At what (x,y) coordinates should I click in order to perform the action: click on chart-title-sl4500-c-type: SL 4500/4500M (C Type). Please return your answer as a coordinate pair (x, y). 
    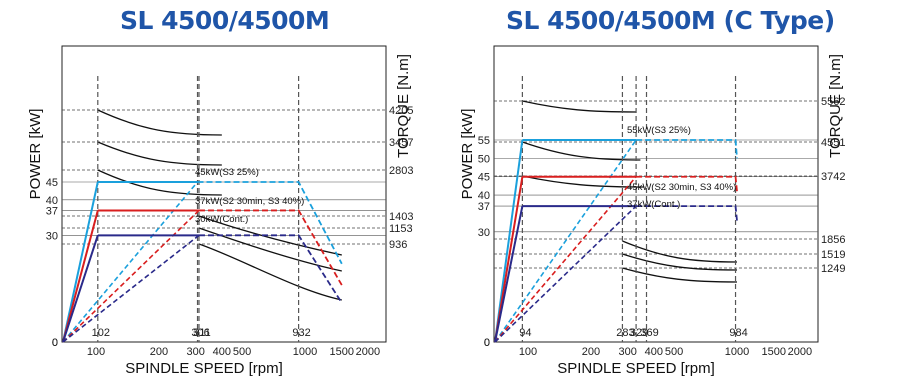
    Looking at the image, I should click on (670, 20).